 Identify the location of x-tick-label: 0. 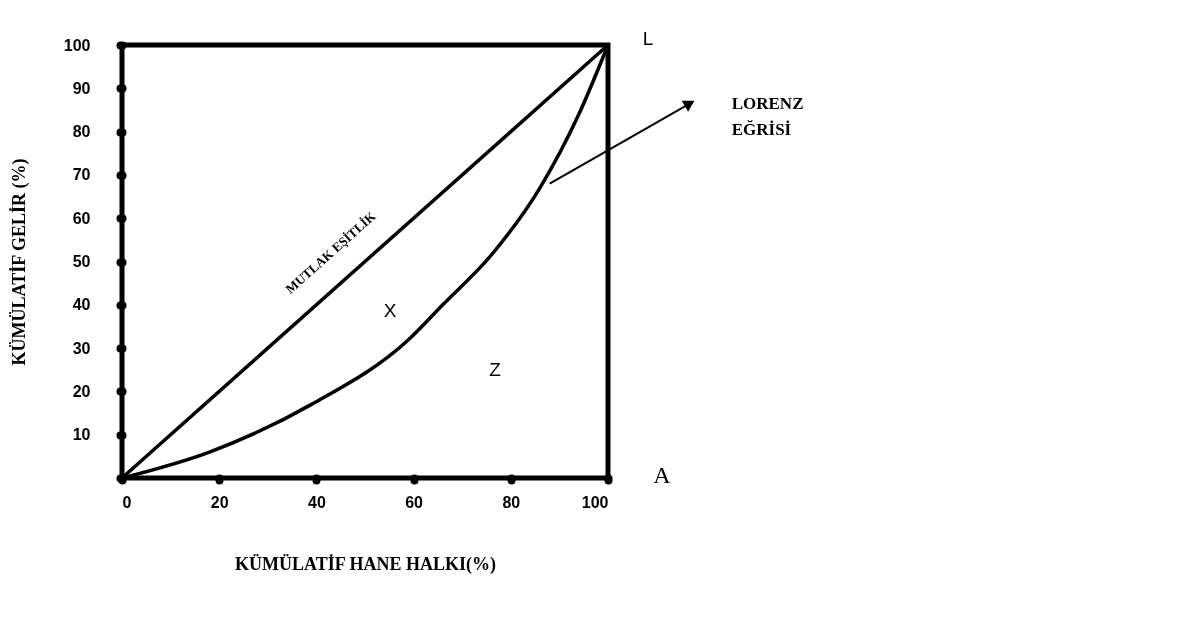
(127, 502).